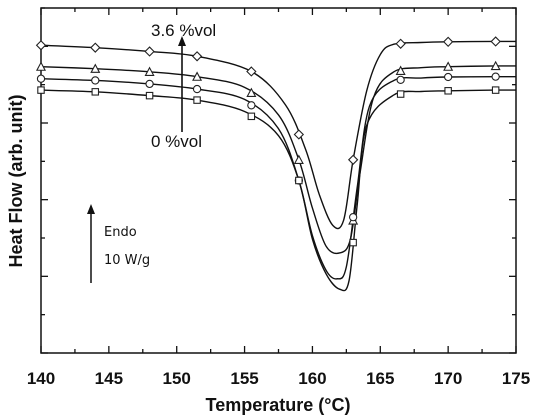  I want to click on endo-label: Endo, so click(120, 232).